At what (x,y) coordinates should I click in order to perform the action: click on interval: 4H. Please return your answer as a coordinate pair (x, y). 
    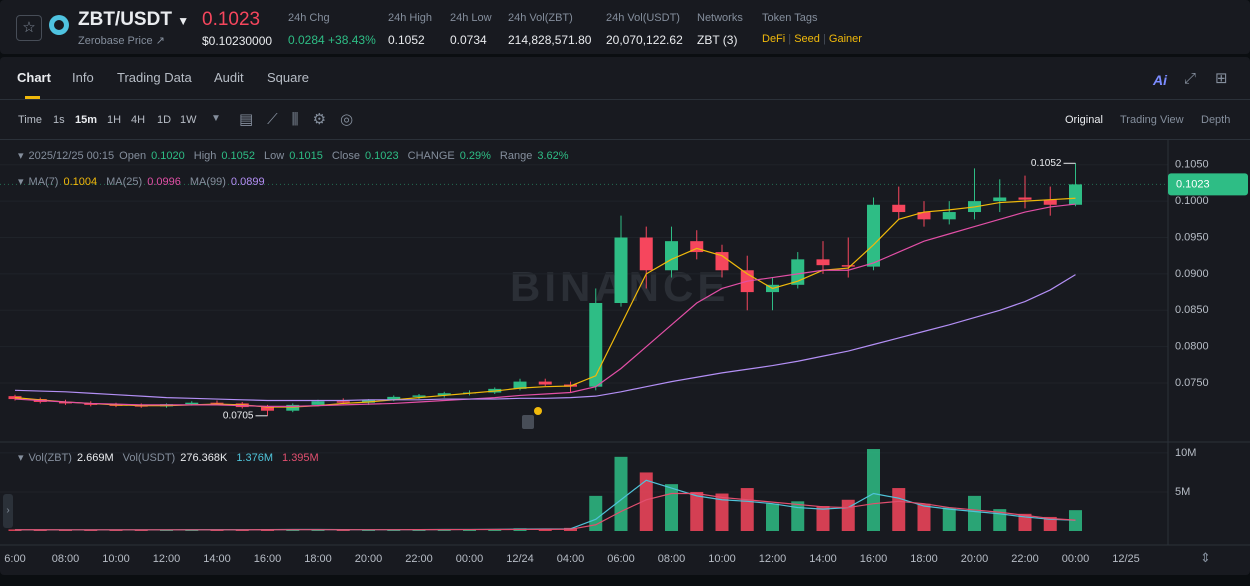
    Looking at the image, I should click on (138, 120).